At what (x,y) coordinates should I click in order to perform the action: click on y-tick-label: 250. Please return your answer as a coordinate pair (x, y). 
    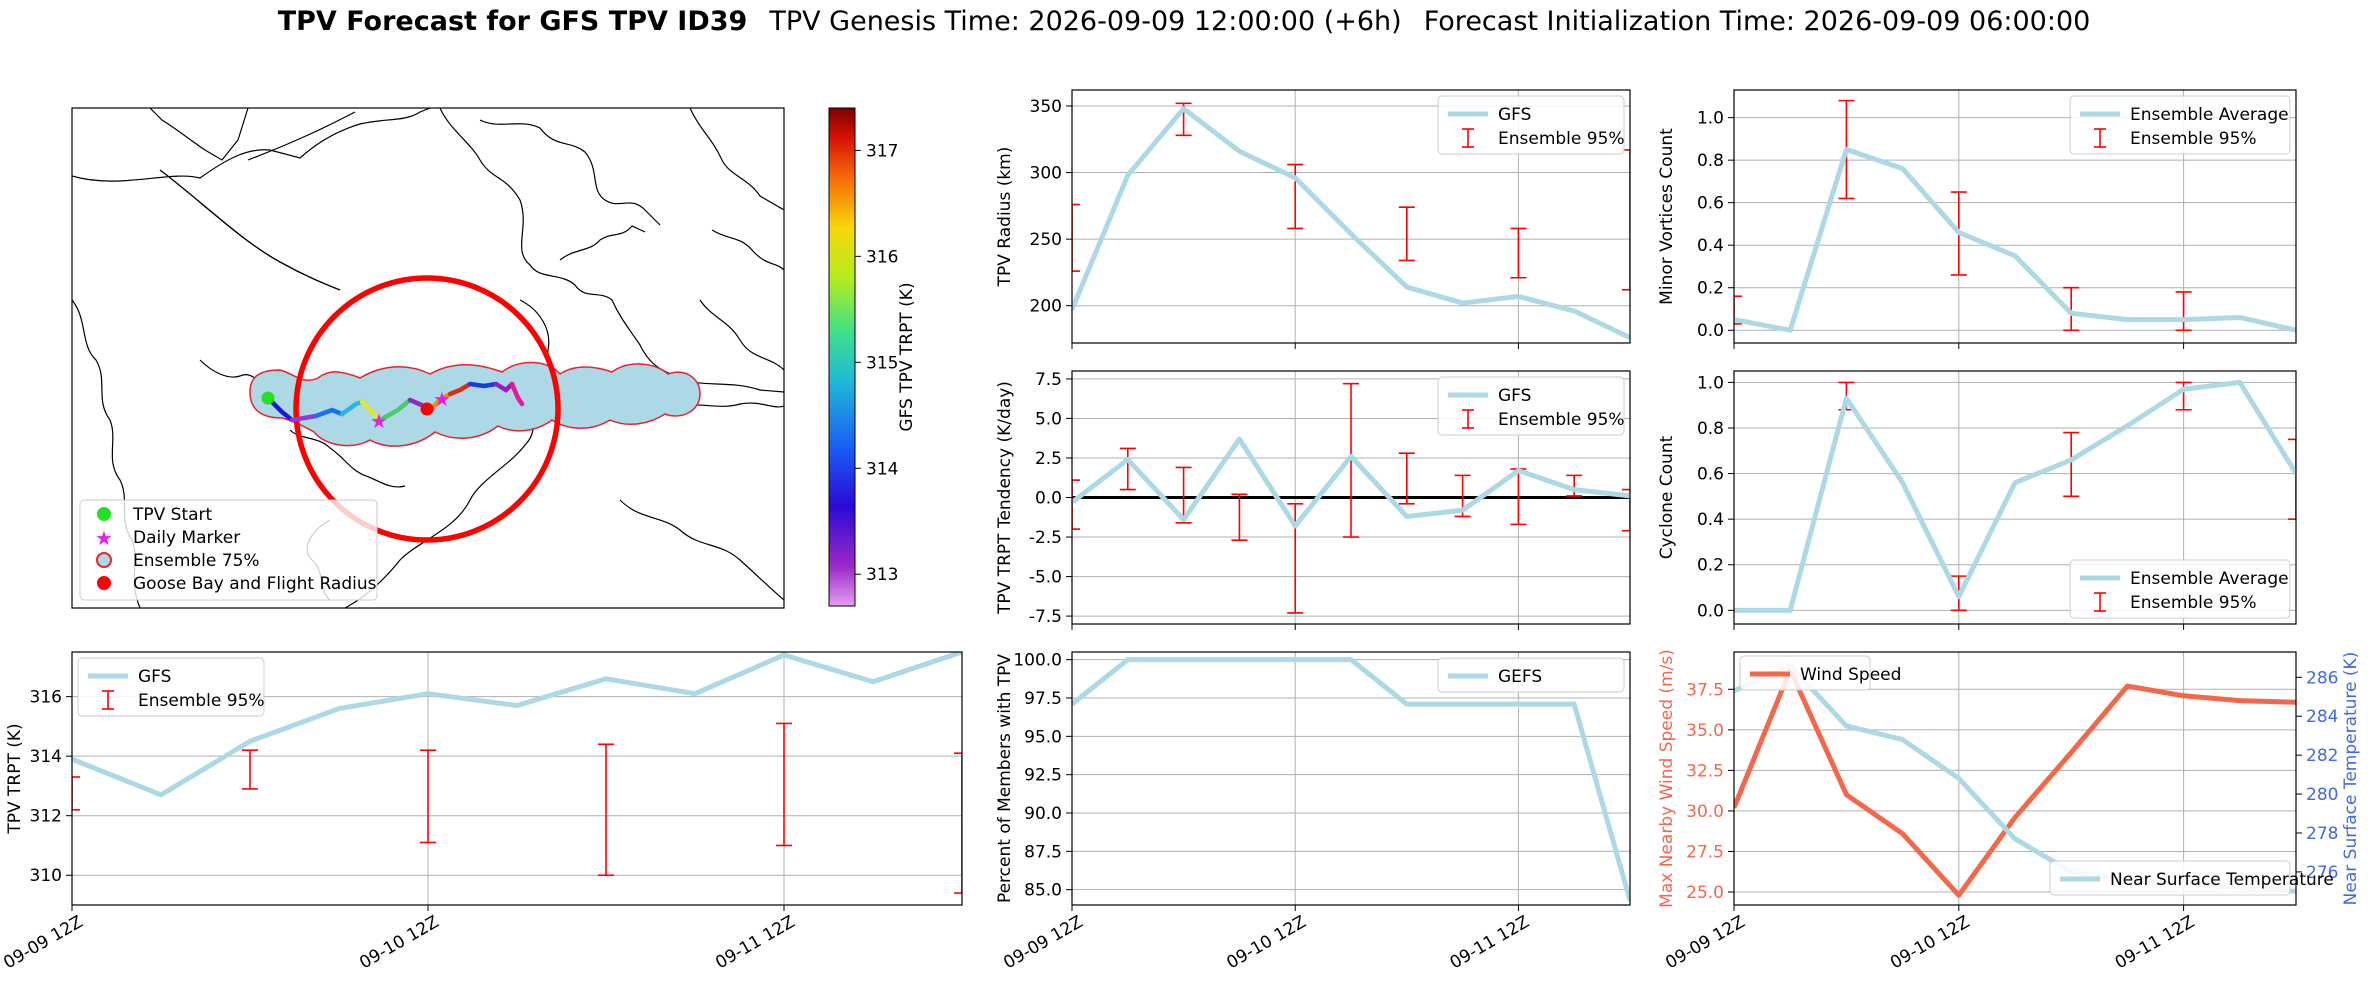
    Looking at the image, I should click on (1046, 240).